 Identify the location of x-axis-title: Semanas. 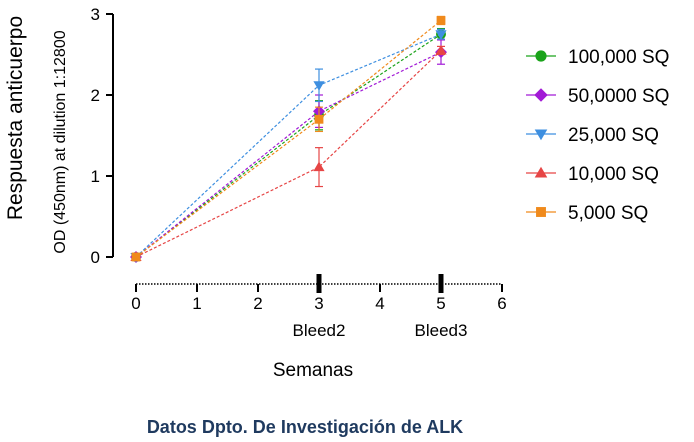
(313, 370).